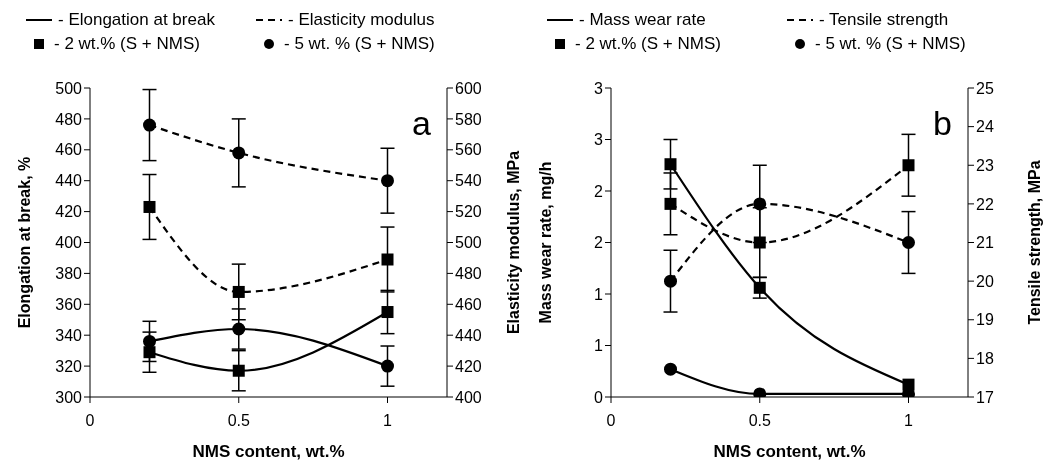 The width and height of the screenshot is (1059, 469). What do you see at coordinates (69, 335) in the screenshot?
I see `y-tick-label: 340` at bounding box center [69, 335].